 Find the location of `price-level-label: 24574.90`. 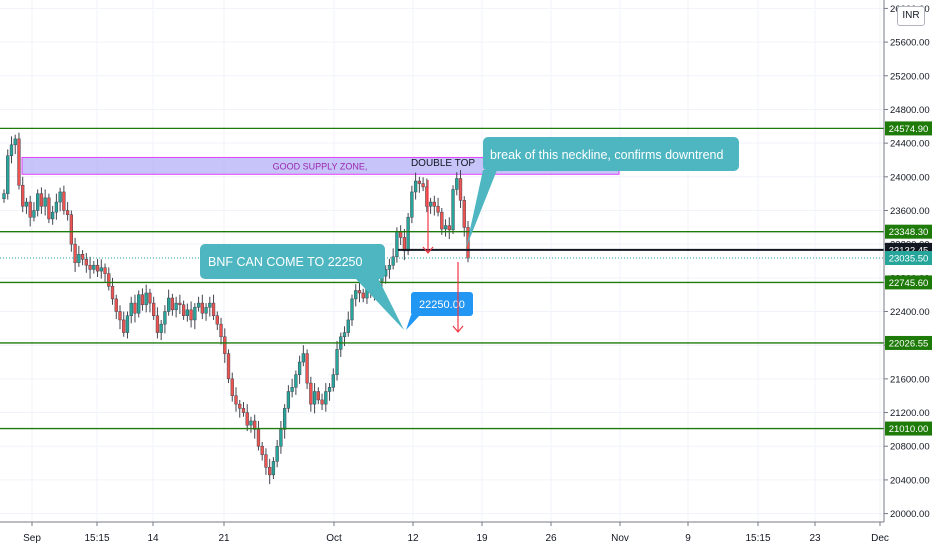

price-level-label: 24574.90 is located at coordinates (909, 129).